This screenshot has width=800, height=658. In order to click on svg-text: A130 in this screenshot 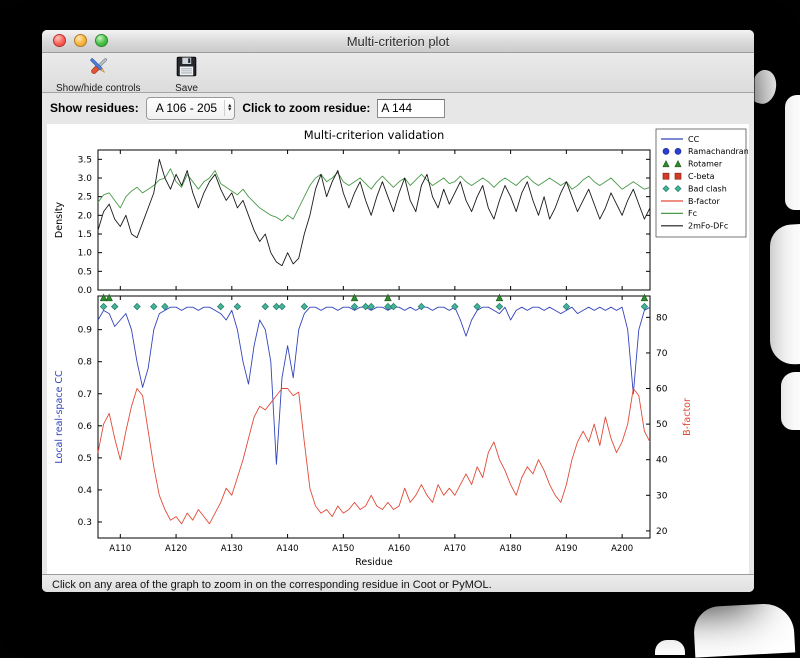, I will do `click(232, 549)`.